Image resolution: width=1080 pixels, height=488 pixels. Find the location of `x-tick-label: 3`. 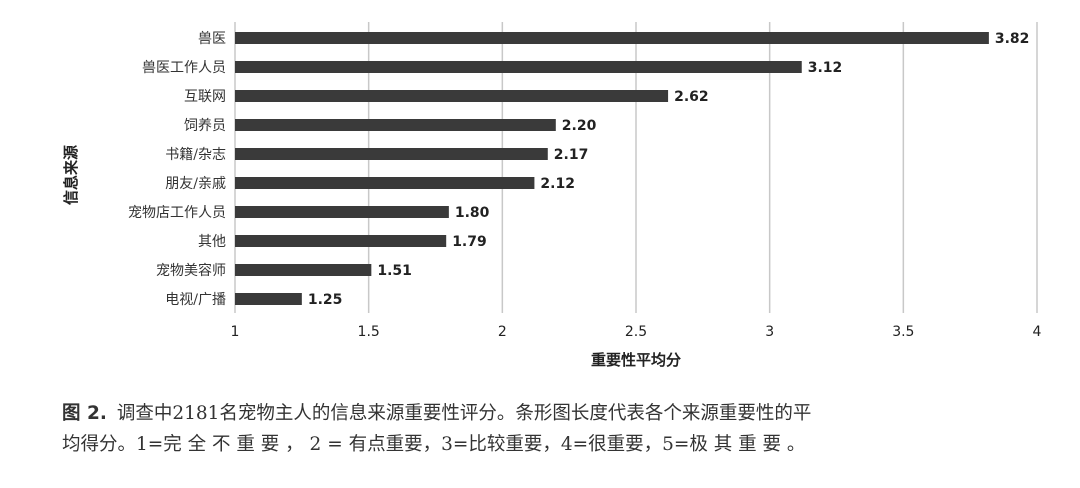

x-tick-label: 3 is located at coordinates (769, 332).